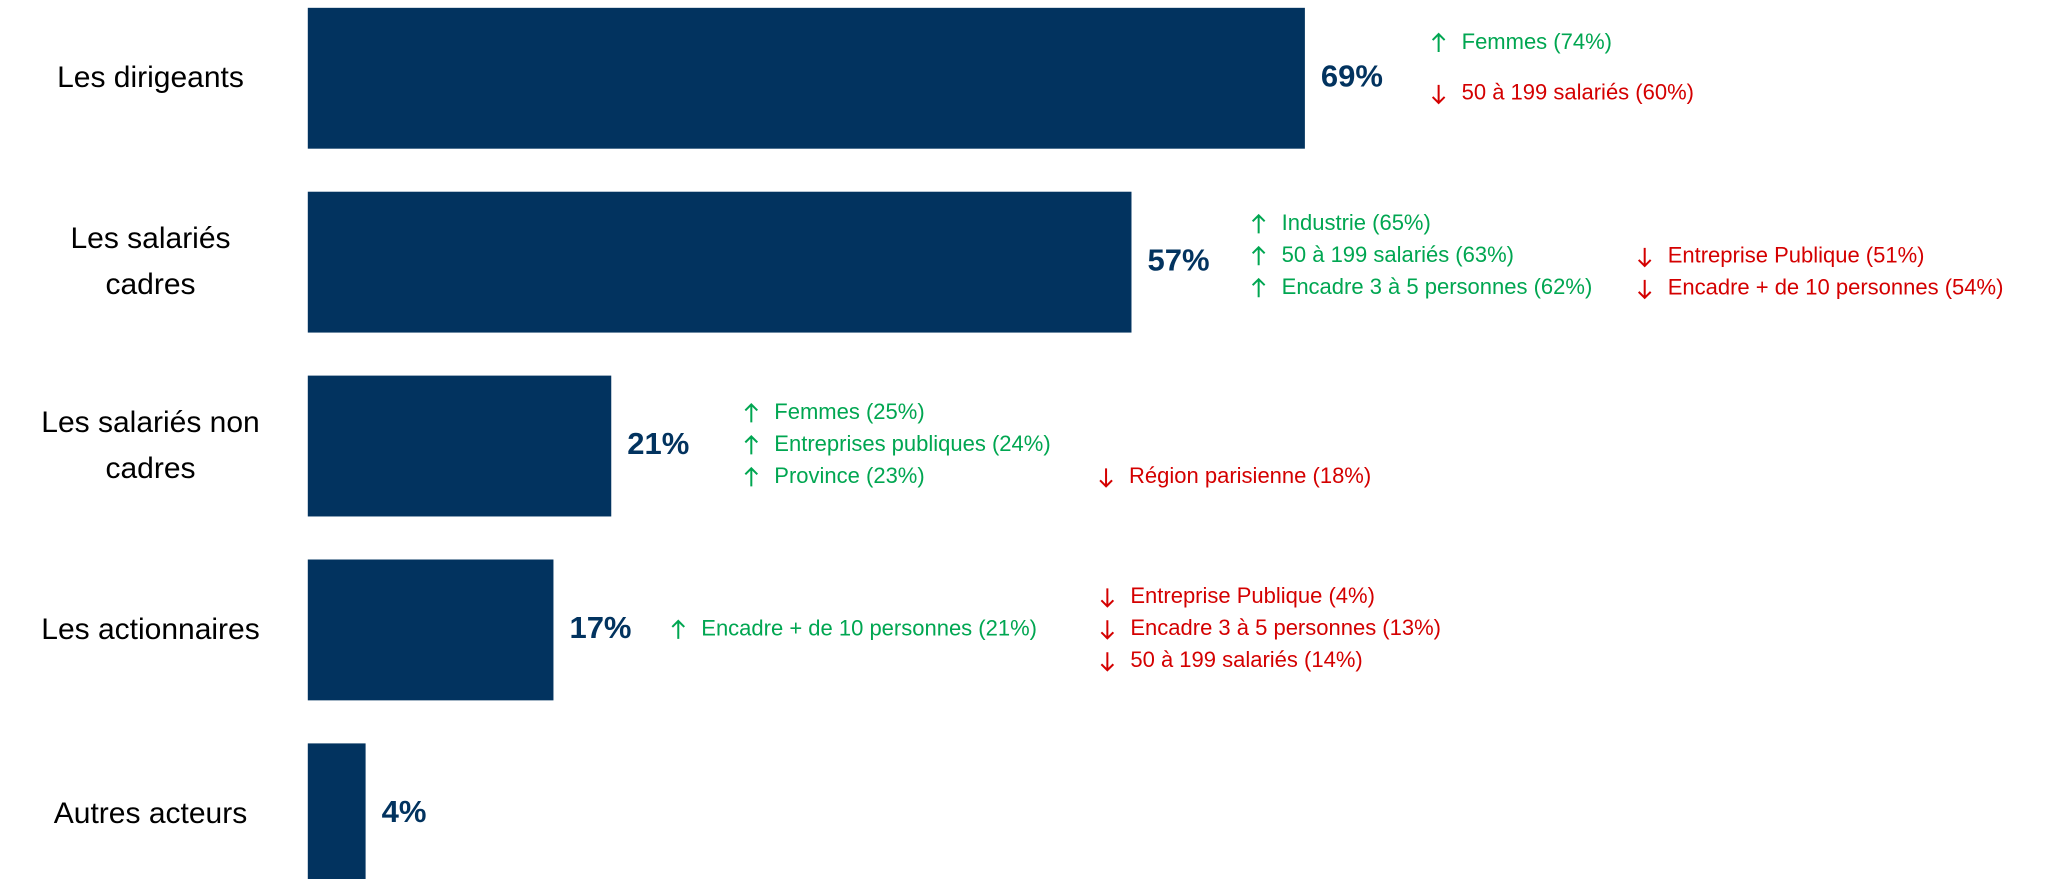 This screenshot has width=2045, height=879. What do you see at coordinates (849, 411) in the screenshot?
I see `up-annotation: Femmes (25%)` at bounding box center [849, 411].